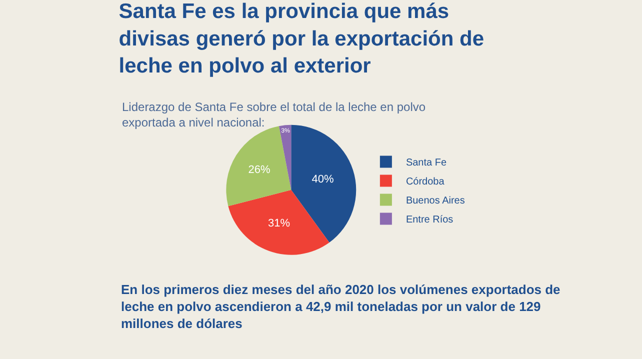  Describe the element at coordinates (301, 39) in the screenshot. I see `chart-title: Santa Fe es la provincia que más divisas generó por la exportación de leche en polvo al exterior` at that location.